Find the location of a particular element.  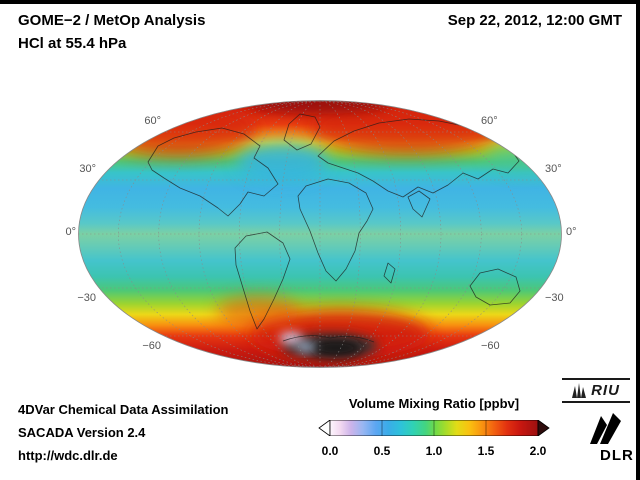

coast-australia is located at coordinates (495, 287).